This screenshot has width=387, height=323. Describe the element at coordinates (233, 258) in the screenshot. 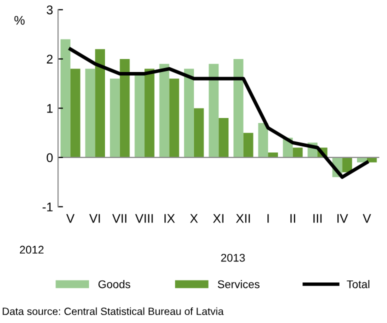

I see `text: 2013` at that location.